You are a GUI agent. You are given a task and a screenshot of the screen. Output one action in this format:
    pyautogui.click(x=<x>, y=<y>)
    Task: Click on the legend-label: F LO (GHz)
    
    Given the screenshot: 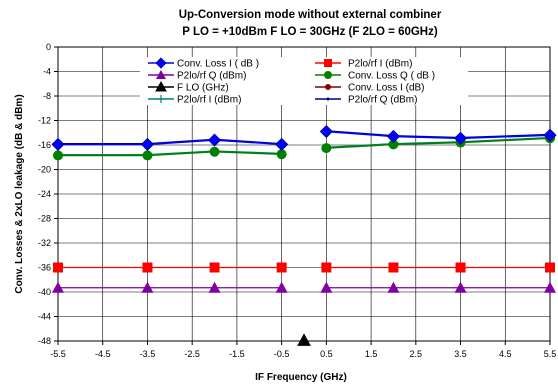 What is the action you would take?
    pyautogui.click(x=203, y=88)
    